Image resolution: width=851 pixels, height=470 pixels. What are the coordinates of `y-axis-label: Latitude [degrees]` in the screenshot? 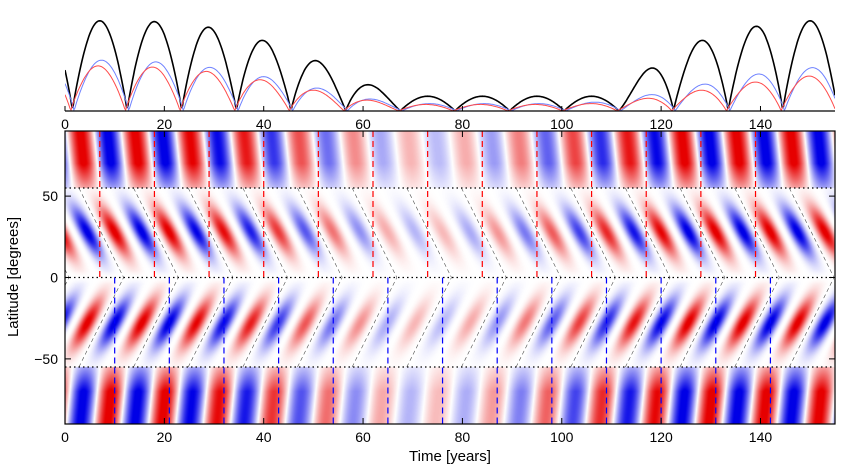 It's located at (13, 277).